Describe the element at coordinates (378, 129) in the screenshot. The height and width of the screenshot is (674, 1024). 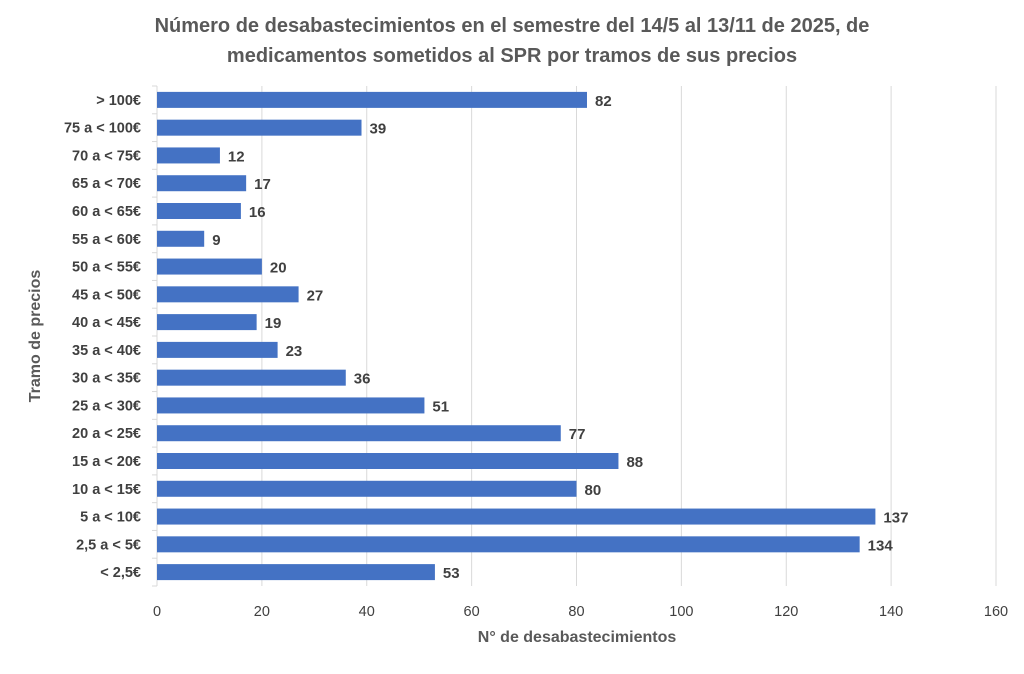
I see `data-label: 39` at that location.